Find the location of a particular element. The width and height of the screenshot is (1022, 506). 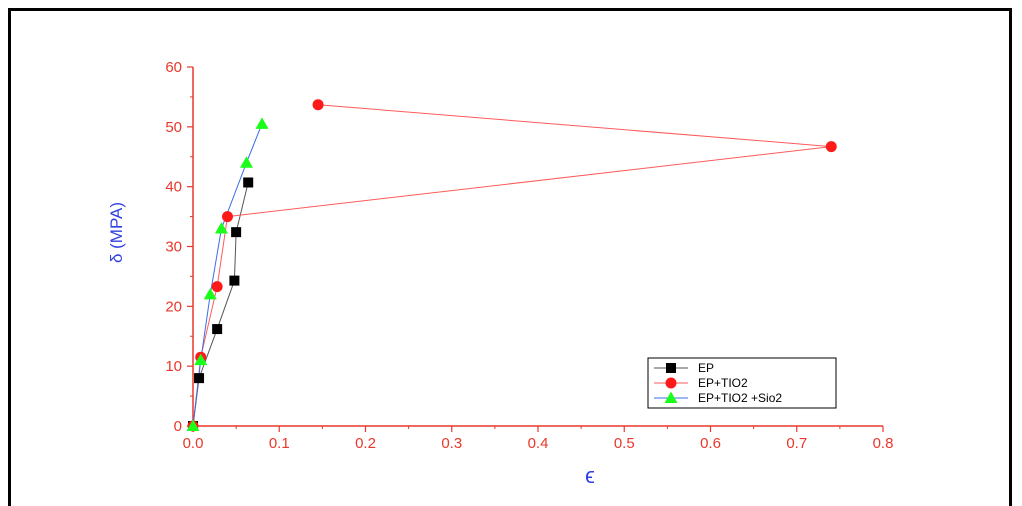

x-tick-label: 0.2 is located at coordinates (365, 443).